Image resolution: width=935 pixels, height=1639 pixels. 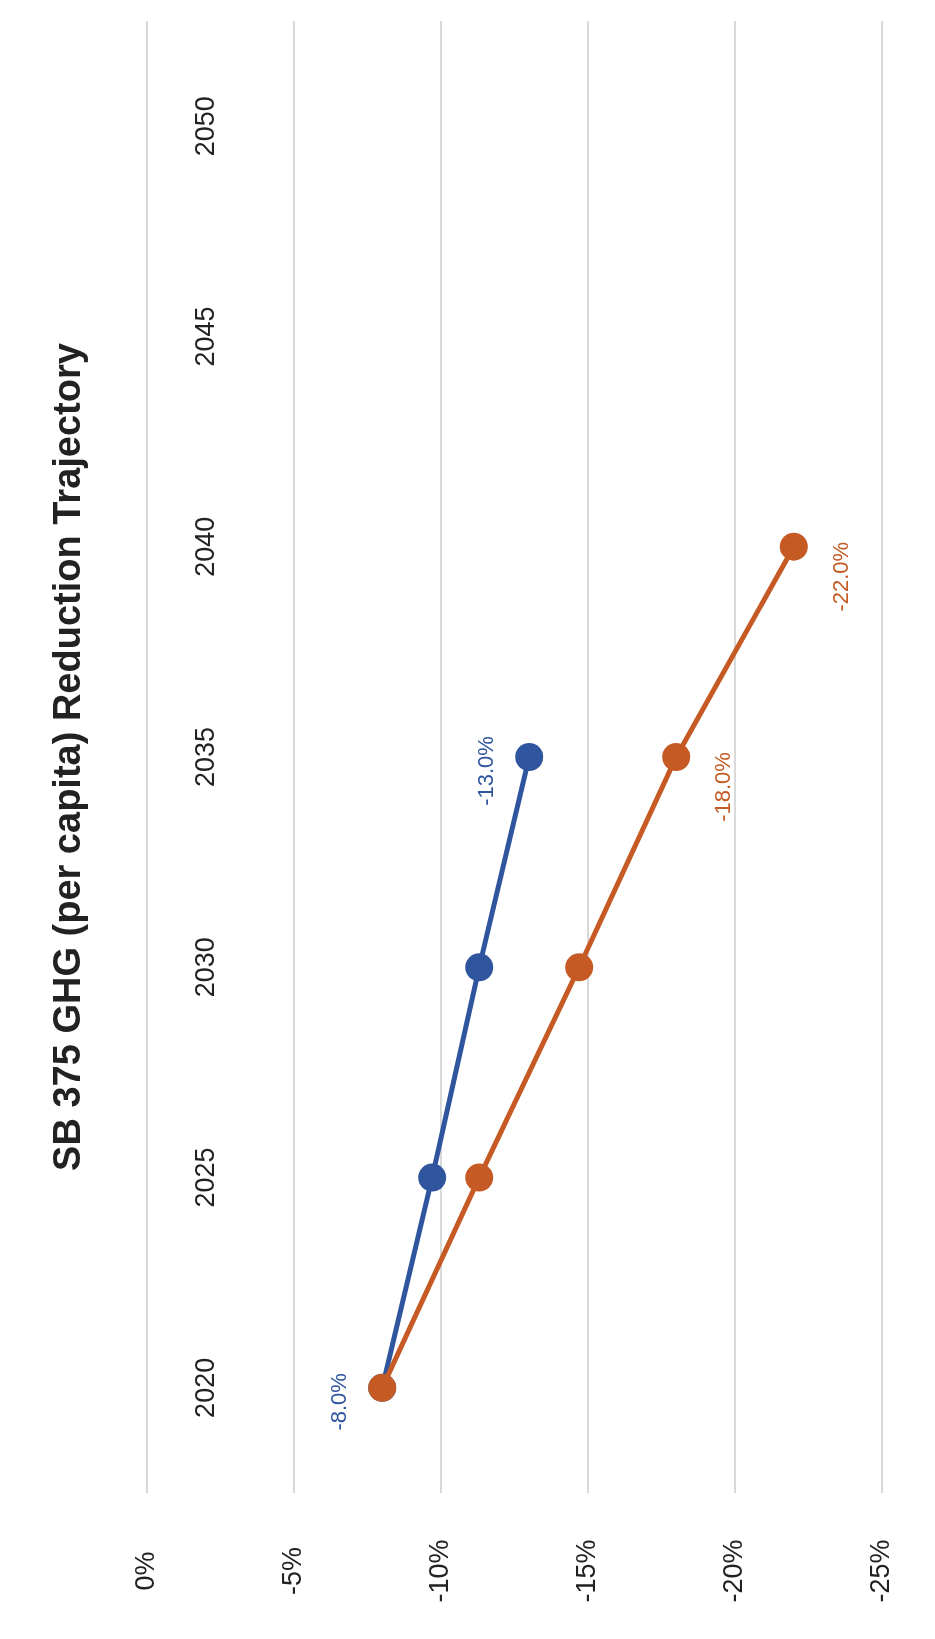 What do you see at coordinates (205, 126) in the screenshot?
I see `y-tick-label: 2050` at bounding box center [205, 126].